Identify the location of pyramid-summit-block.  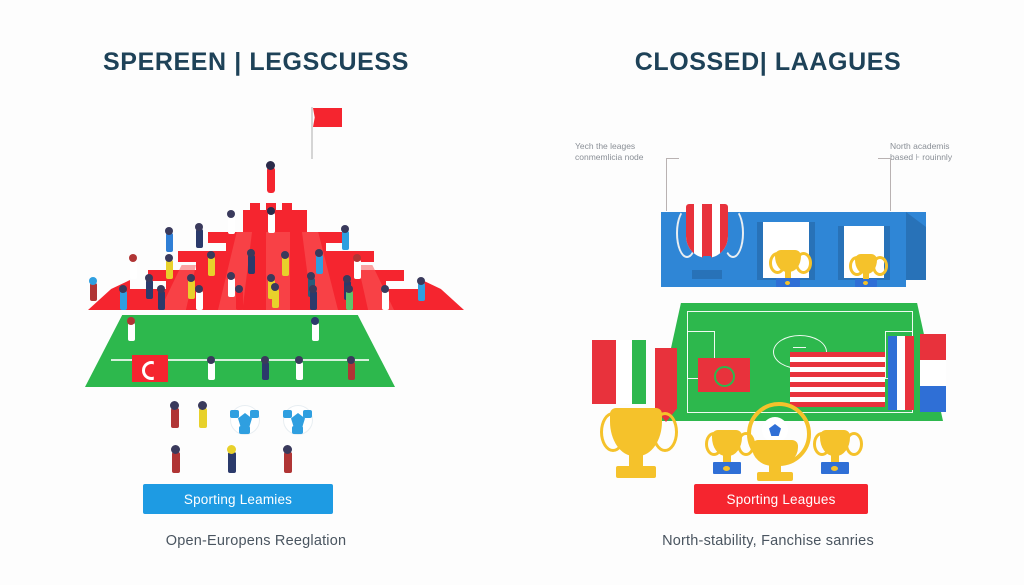
(275, 221).